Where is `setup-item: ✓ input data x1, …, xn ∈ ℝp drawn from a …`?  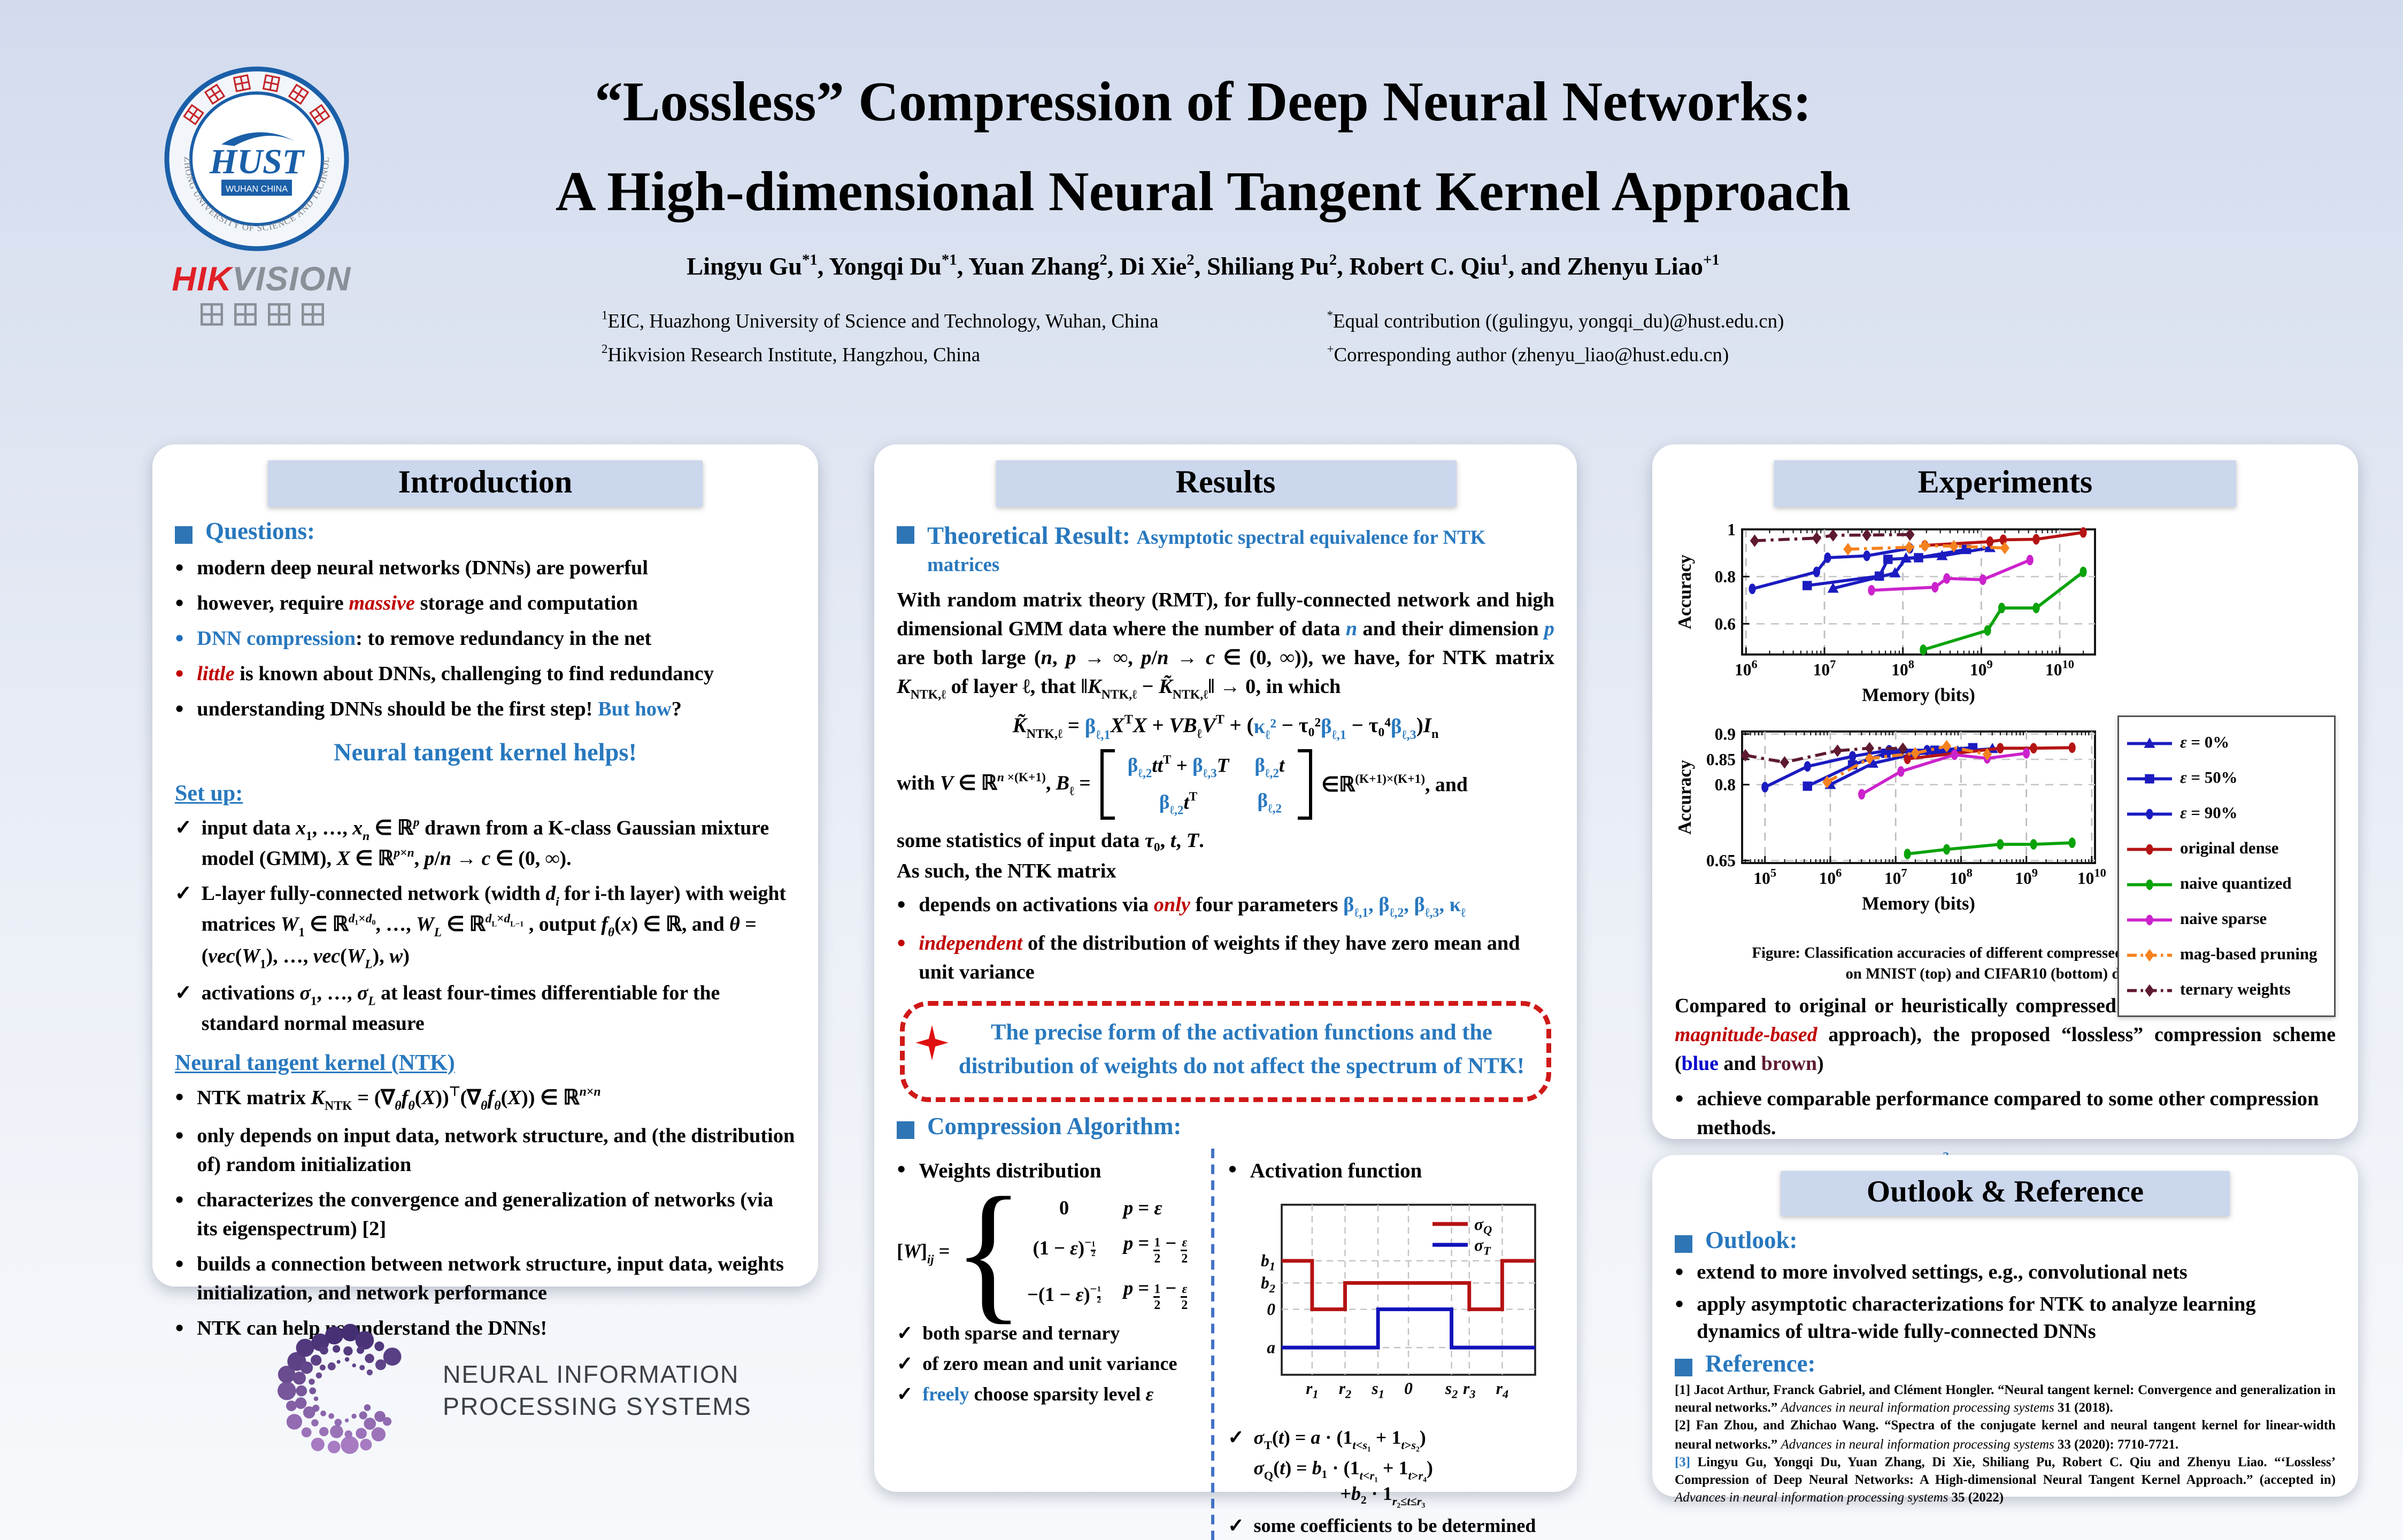 setup-item: ✓ input data x1, …, xn ∈ ℝp drawn from a … is located at coordinates (485, 844).